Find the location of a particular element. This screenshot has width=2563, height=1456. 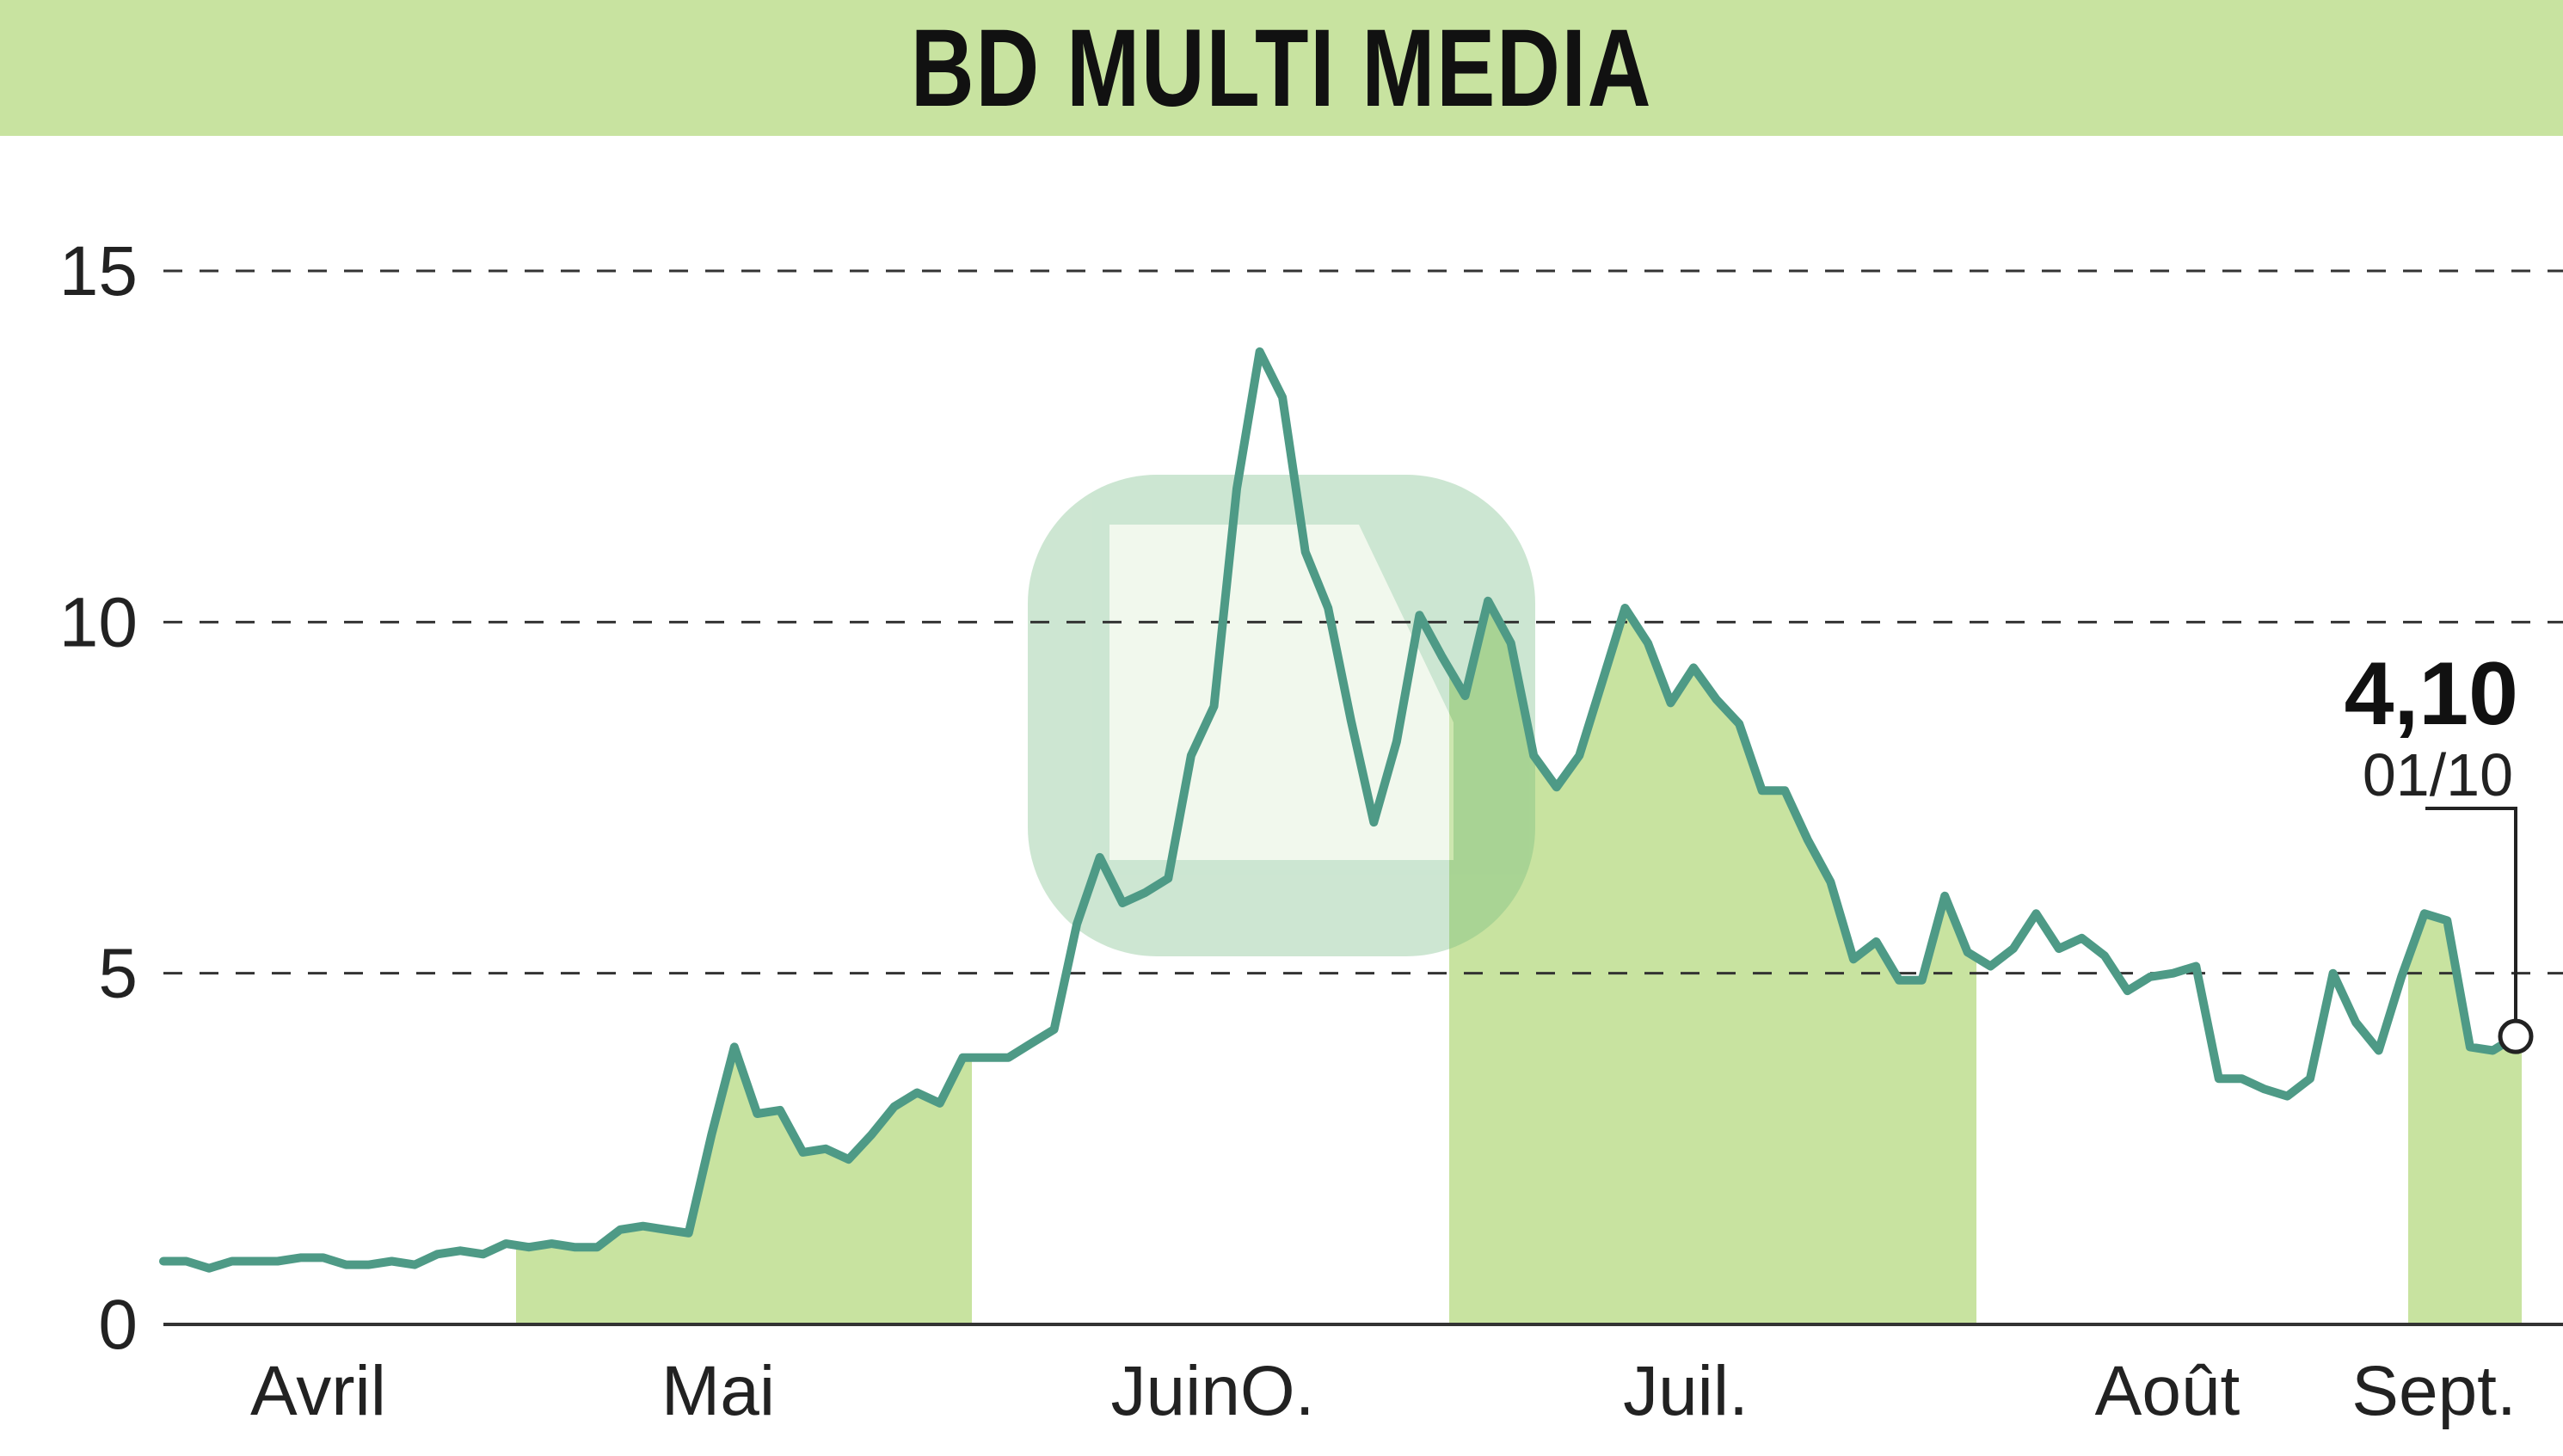

y-tick-label: 5 is located at coordinates (118, 974).